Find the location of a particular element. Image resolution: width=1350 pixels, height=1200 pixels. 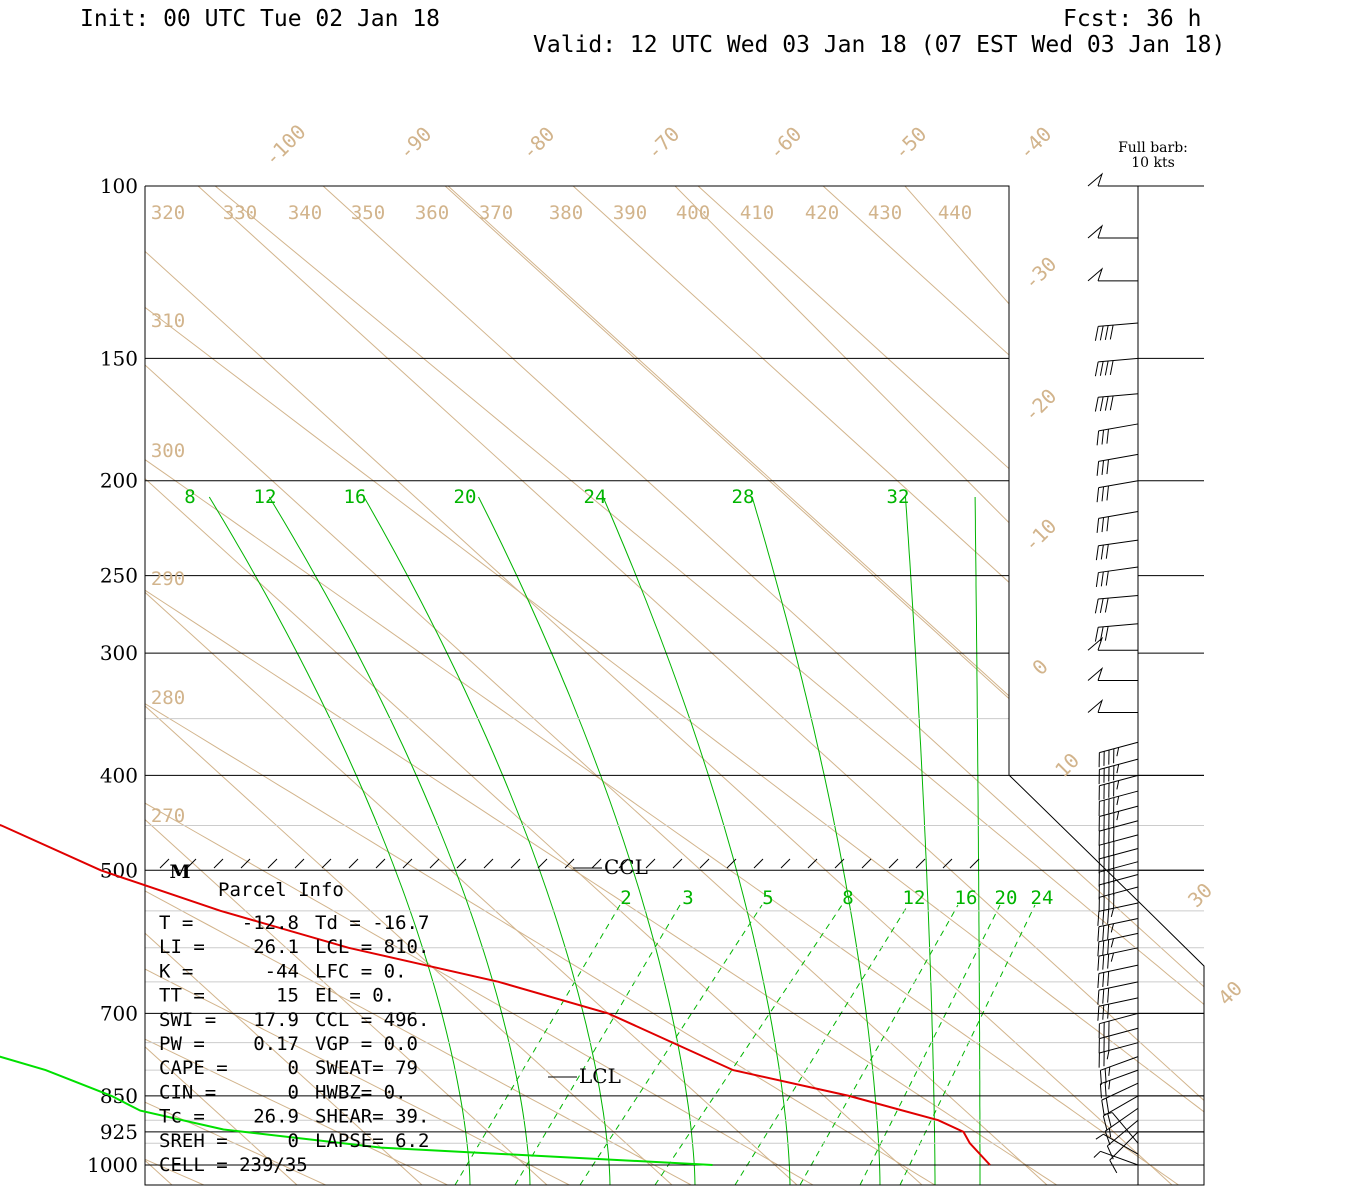

theta-label: 320 is located at coordinates (168, 213).